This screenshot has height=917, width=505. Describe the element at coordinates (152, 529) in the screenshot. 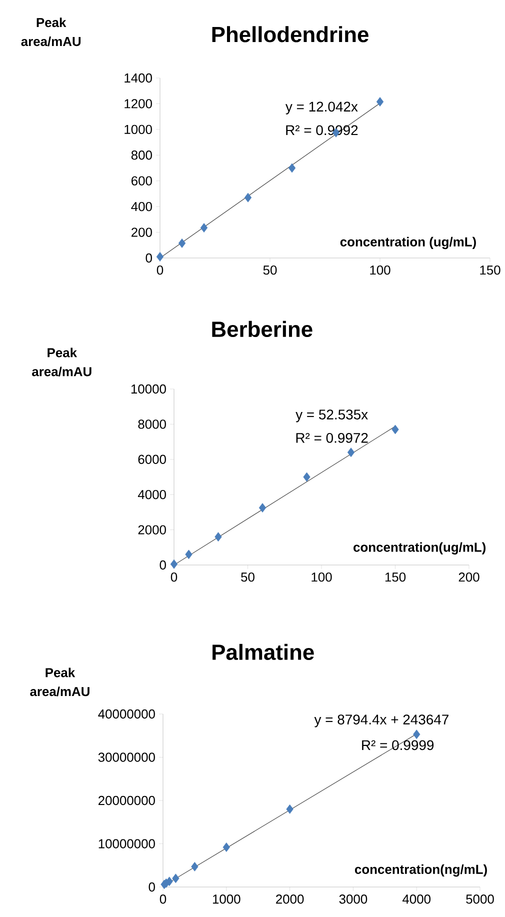

I see `y-tick-label: 2000` at that location.